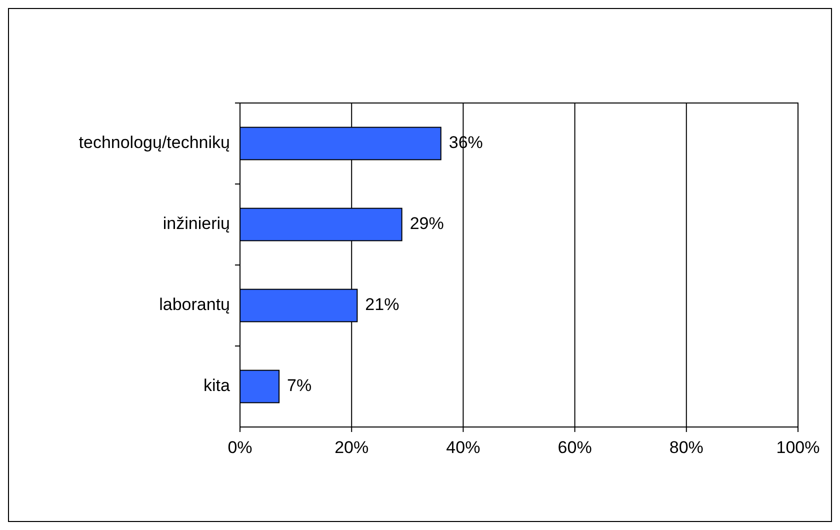 This screenshot has height=530, width=840. I want to click on x-tick-label: 60%, so click(575, 447).